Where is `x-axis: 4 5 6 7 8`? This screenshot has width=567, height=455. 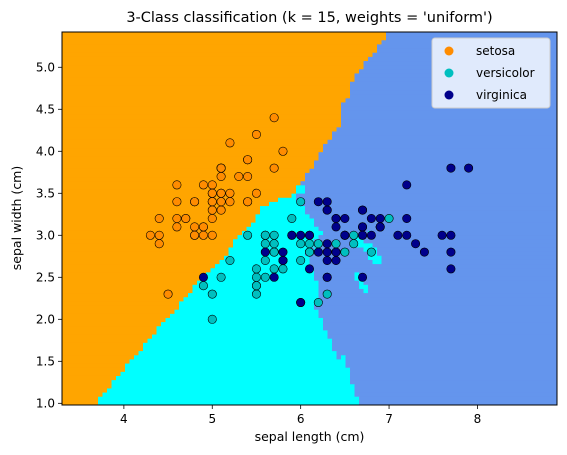 x-axis: 4 5 6 7 8 is located at coordinates (300, 415).